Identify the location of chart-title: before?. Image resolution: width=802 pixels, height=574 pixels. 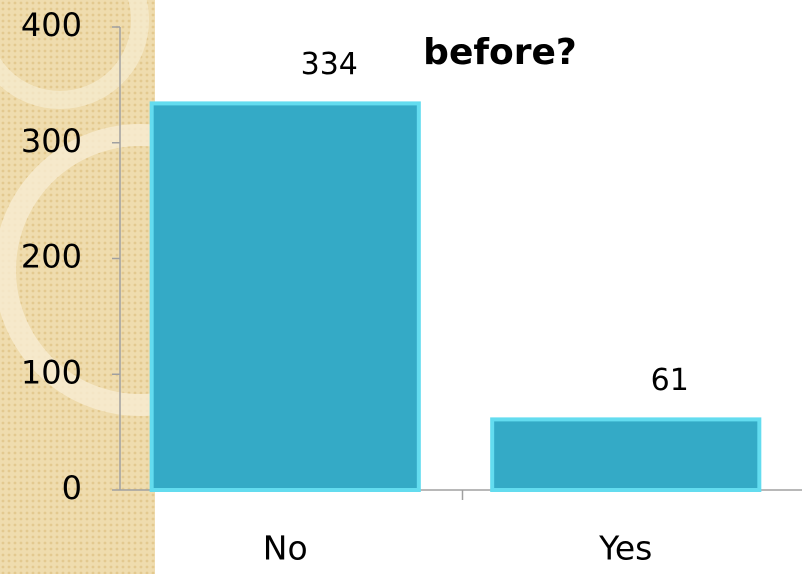
(500, 52).